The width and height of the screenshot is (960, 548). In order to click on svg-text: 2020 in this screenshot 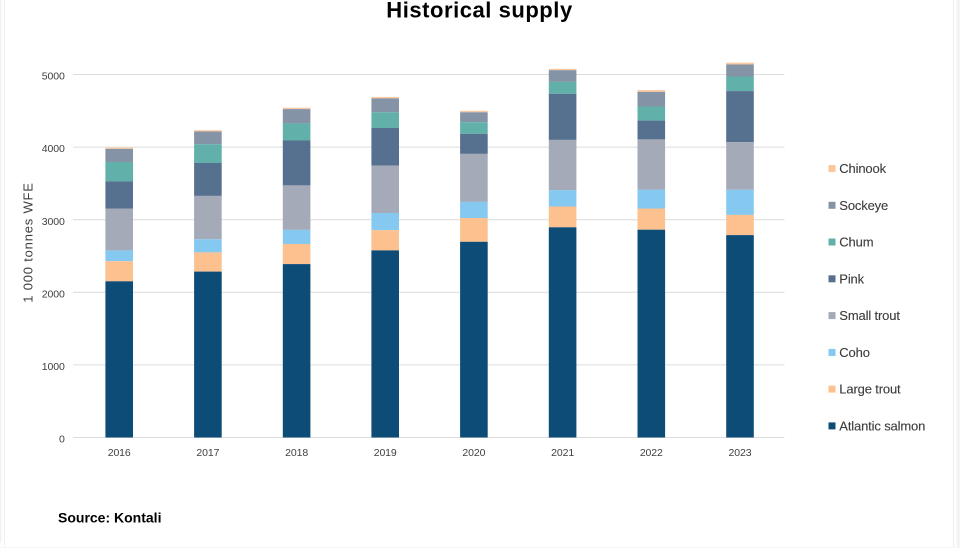, I will do `click(473, 453)`.